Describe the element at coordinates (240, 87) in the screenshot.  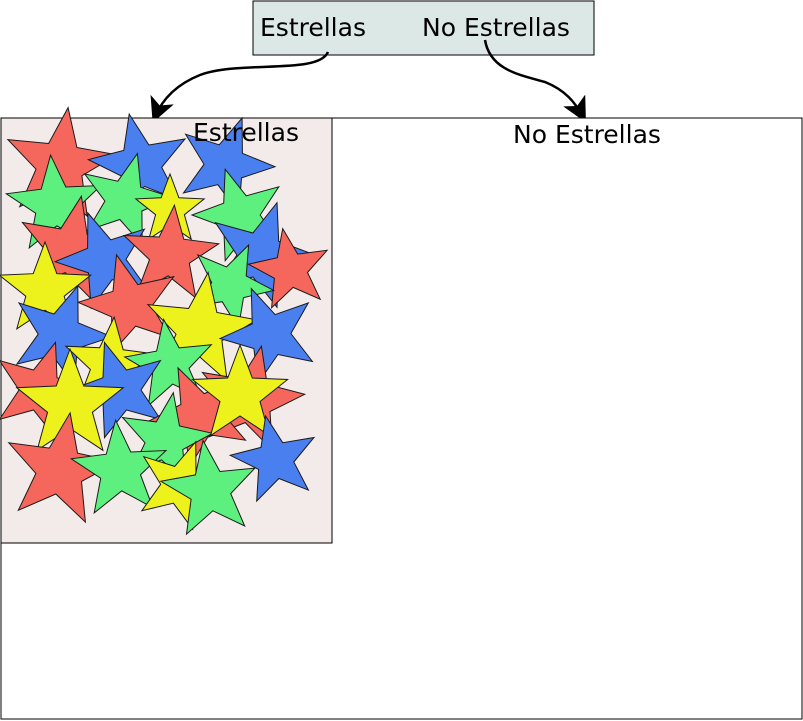
I see `arrow-to-stars` at that location.